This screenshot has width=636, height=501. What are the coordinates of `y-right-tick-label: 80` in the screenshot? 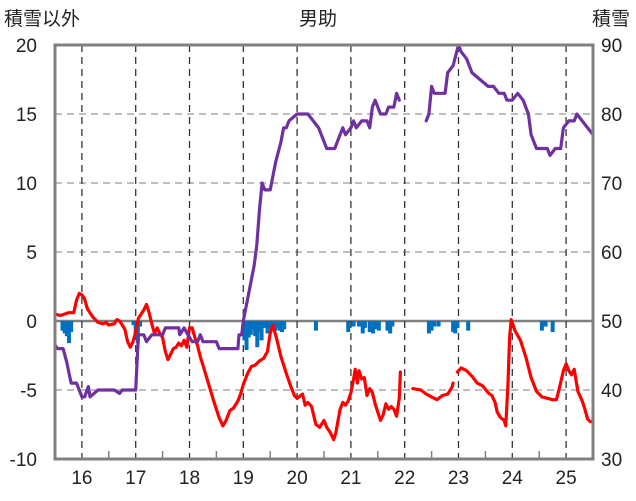 It's located at (611, 115).